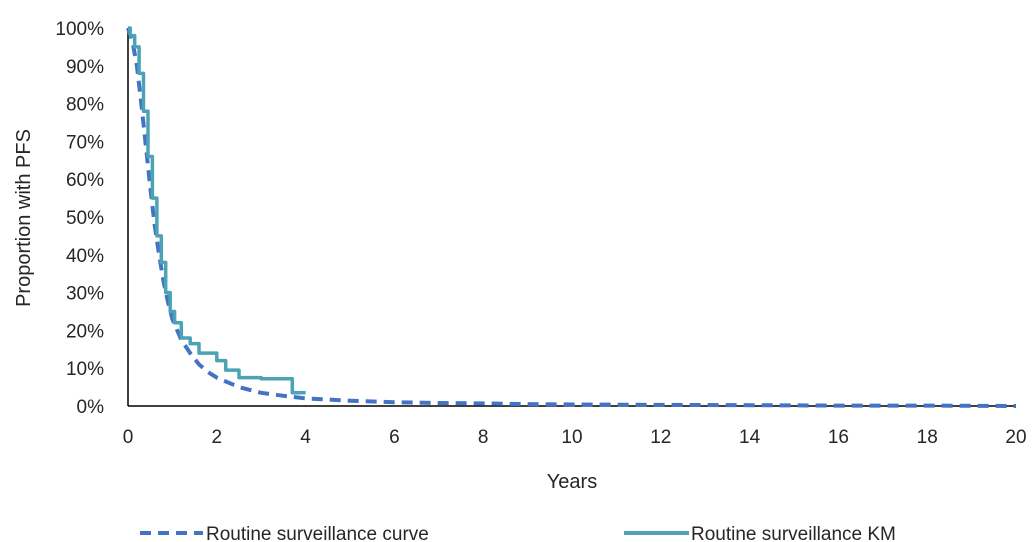  I want to click on x-tick-label: 16, so click(838, 437).